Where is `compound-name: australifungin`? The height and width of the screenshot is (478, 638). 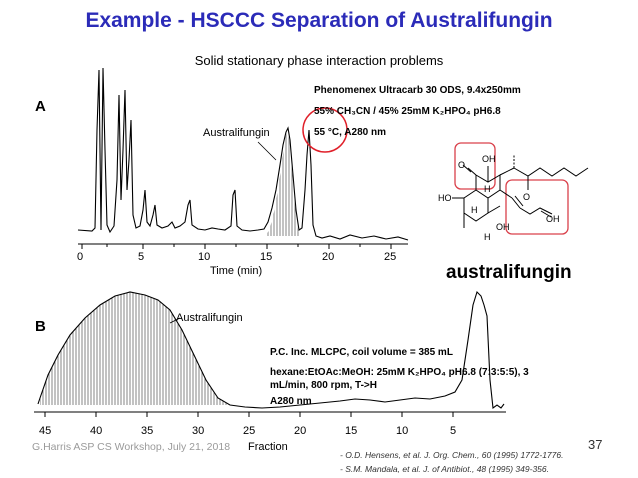
compound-name: australifungin is located at coordinates (509, 272).